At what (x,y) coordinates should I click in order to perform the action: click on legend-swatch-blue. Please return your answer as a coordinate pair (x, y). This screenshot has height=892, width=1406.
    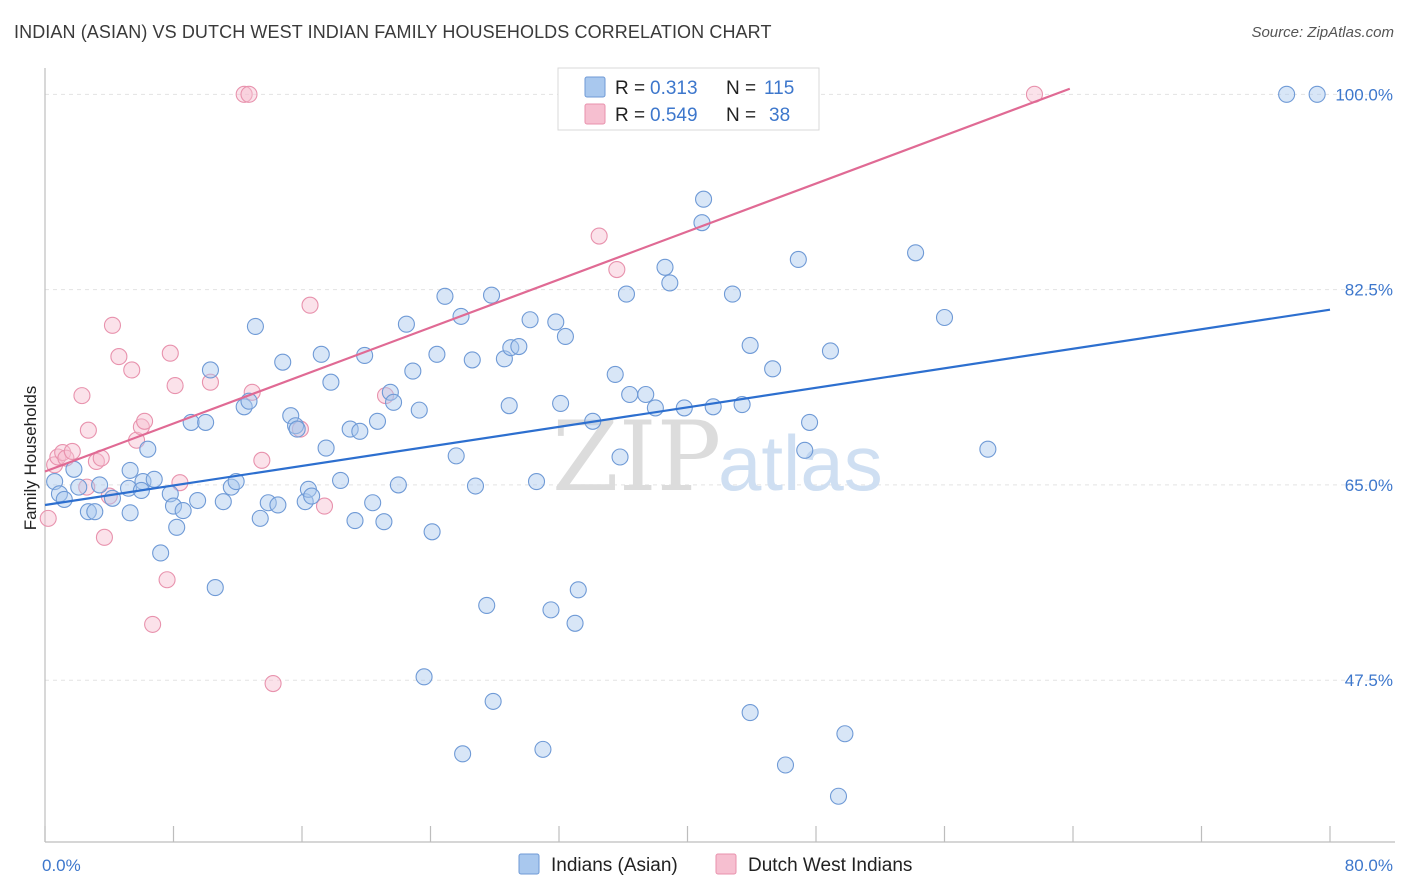
    Looking at the image, I should click on (595, 87).